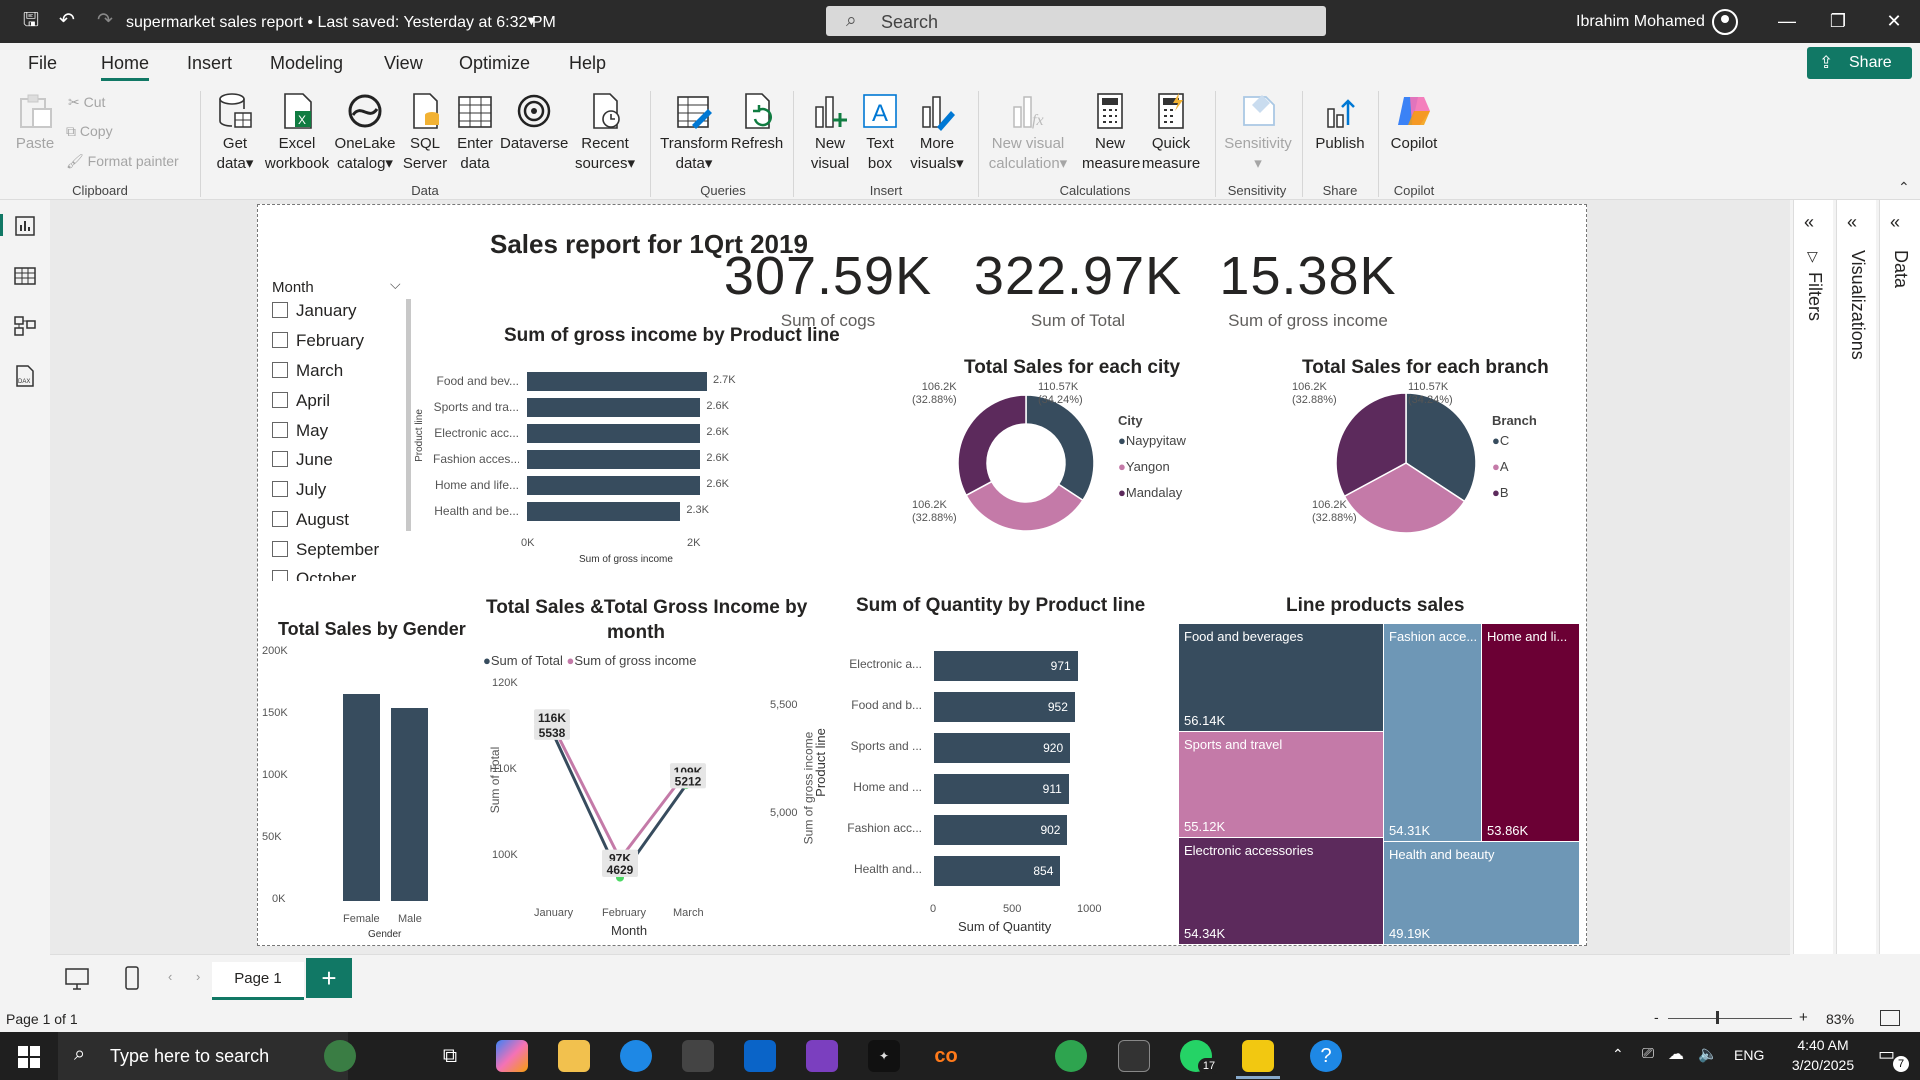  Describe the element at coordinates (307, 371) in the screenshot. I see `slicer-item: March` at that location.